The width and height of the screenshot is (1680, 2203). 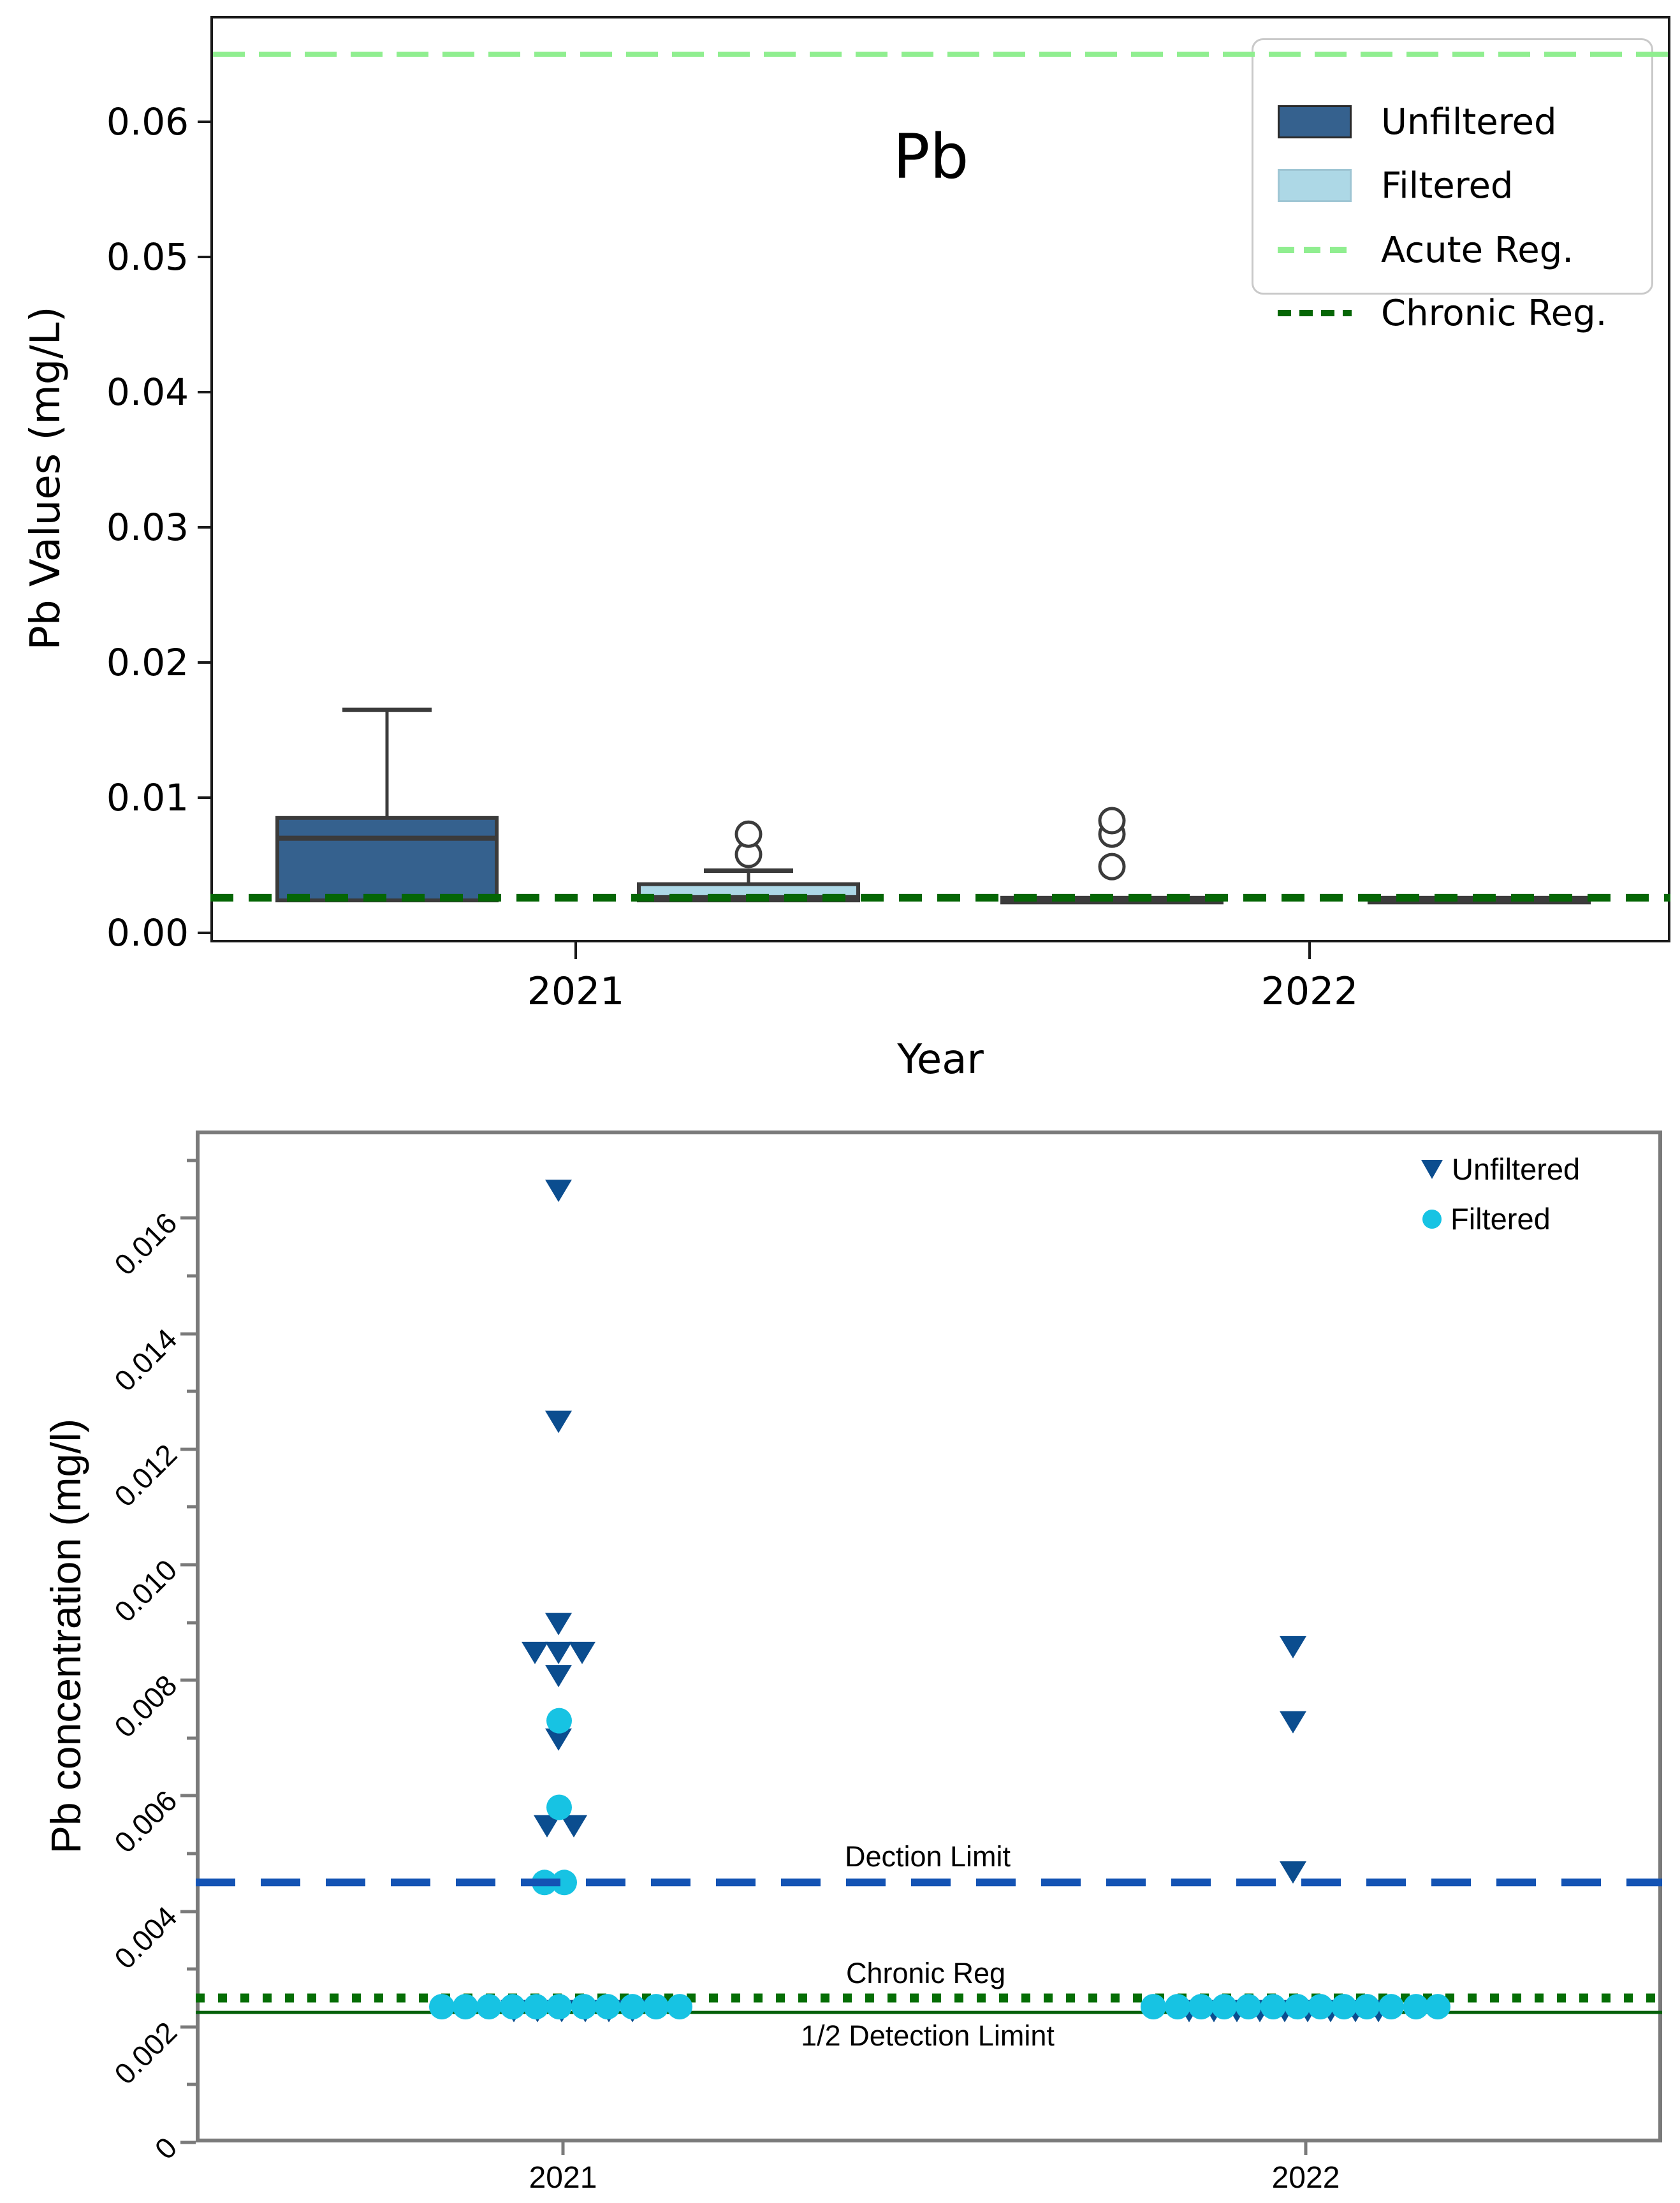 What do you see at coordinates (45, 478) in the screenshot?
I see `top-y-axis-label: Pb Values (mg/L)` at bounding box center [45, 478].